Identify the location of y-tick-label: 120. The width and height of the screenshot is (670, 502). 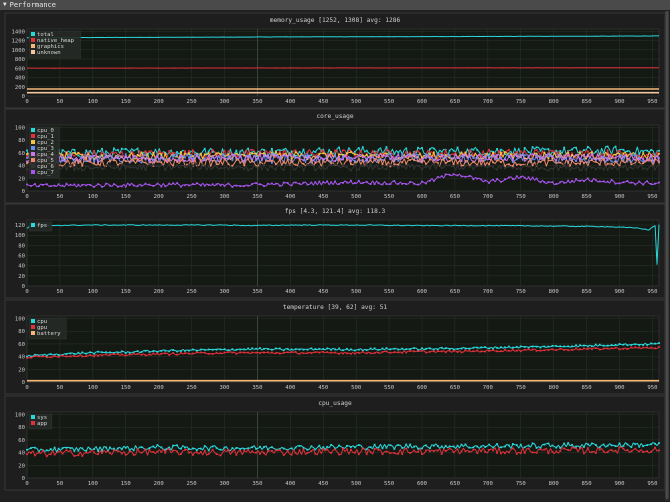
(20, 226).